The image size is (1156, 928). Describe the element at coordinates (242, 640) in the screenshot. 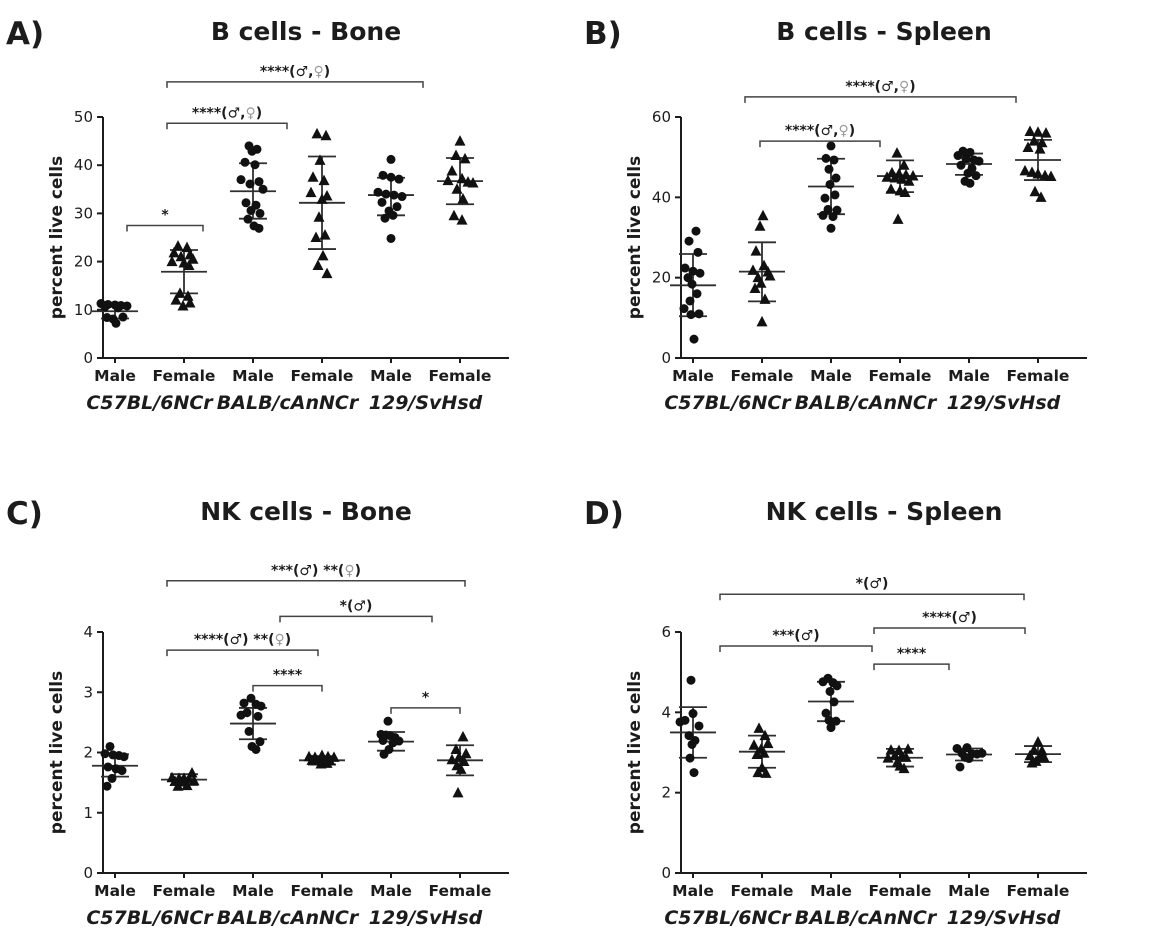

I see `significance-label: ****(♂) **(♀)` at that location.